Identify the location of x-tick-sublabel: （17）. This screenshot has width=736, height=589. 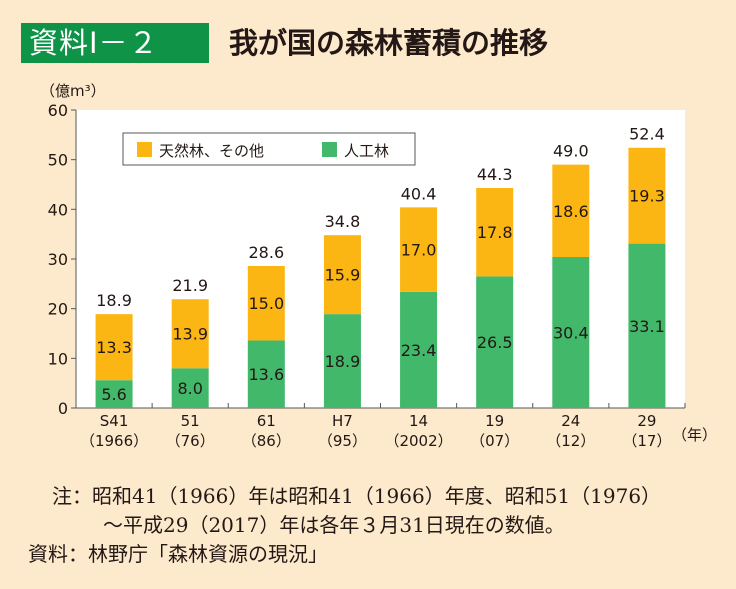
(646, 441).